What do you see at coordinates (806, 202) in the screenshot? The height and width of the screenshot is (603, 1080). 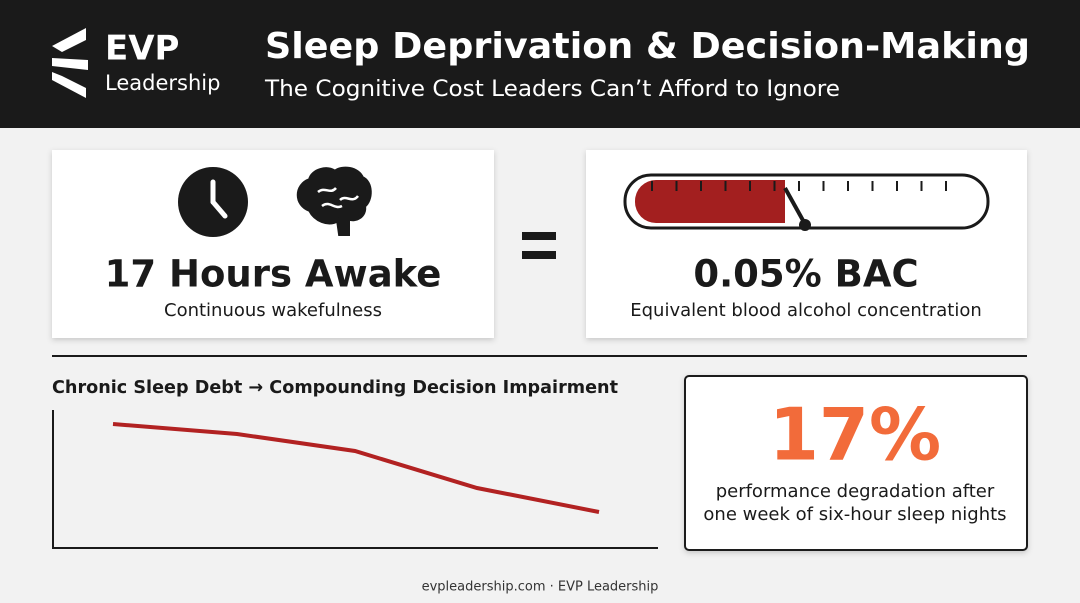 I see `gauge-icon` at bounding box center [806, 202].